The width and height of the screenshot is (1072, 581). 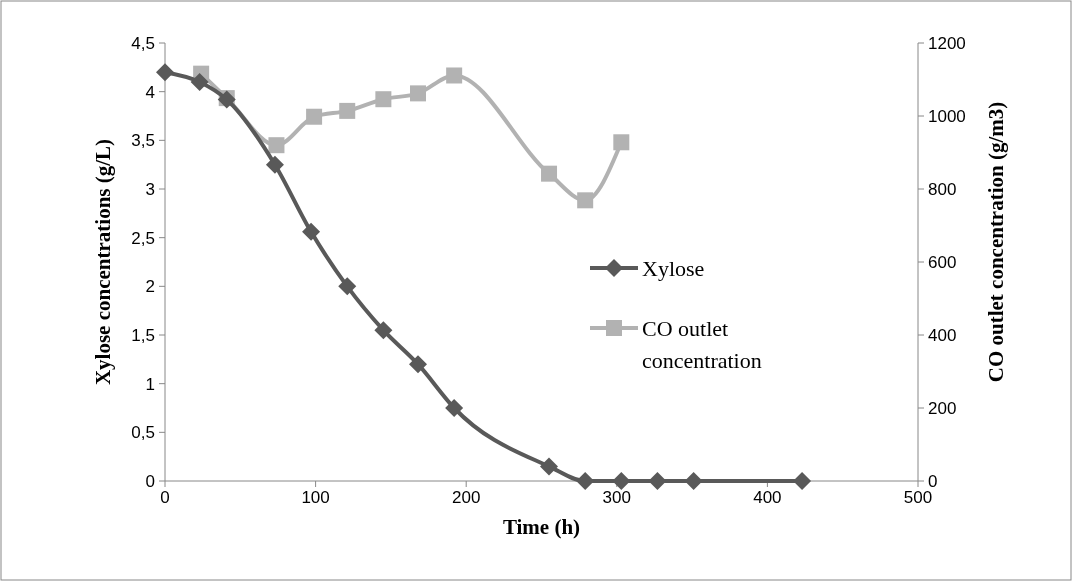 I want to click on x-tick-label: 200, so click(x=466, y=497).